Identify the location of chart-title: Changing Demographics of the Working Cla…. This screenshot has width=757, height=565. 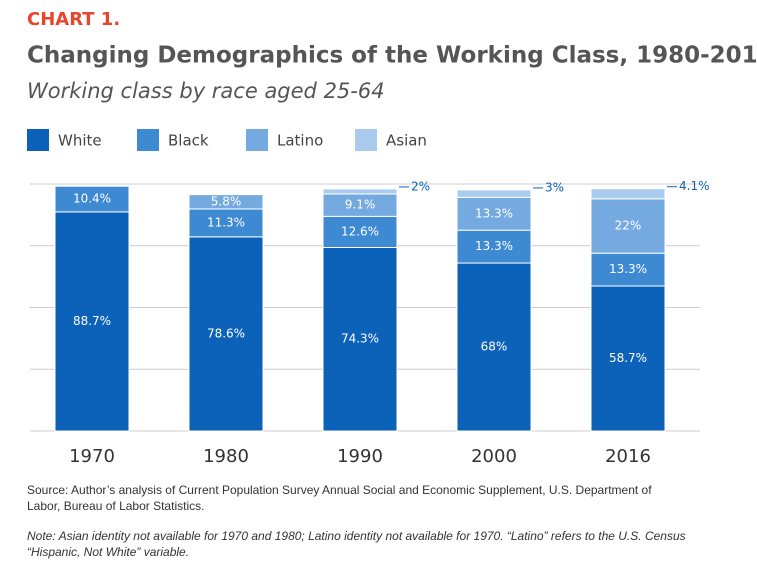
(392, 56).